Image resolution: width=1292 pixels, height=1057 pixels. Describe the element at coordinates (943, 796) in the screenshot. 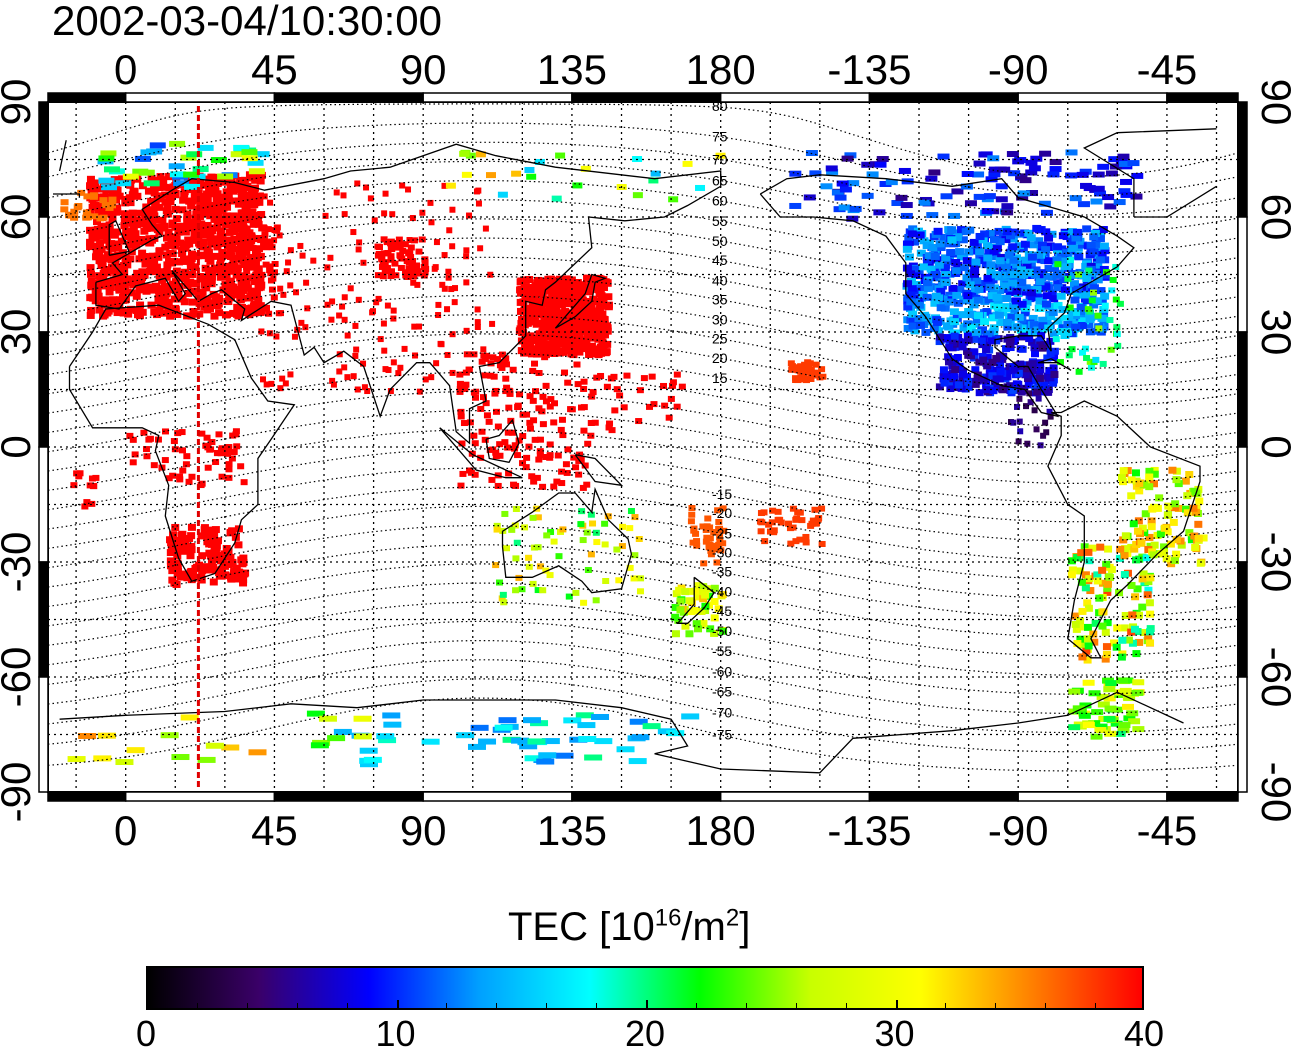

I see `frame-bar-bottom` at that location.